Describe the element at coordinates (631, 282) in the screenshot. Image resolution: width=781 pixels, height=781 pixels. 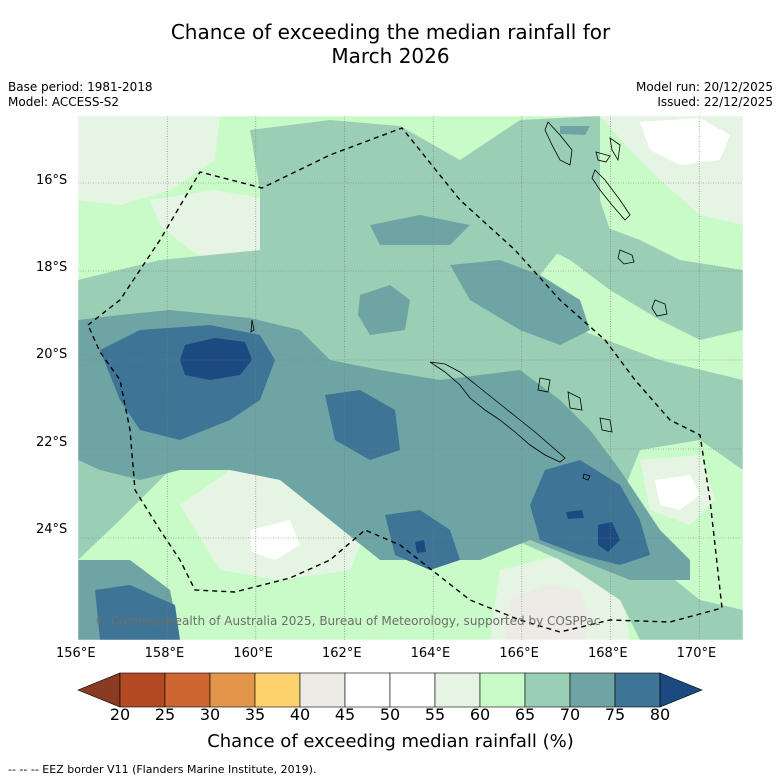
I see `region-65-70-east` at that location.